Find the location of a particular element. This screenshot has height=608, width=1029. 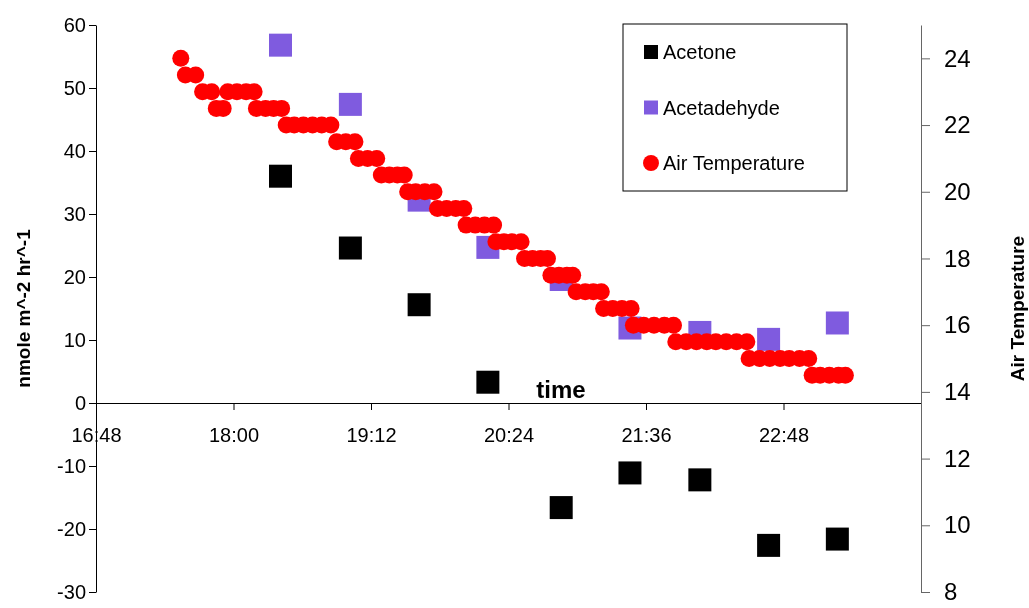

y2-tick-label: 16 is located at coordinates (957, 325).